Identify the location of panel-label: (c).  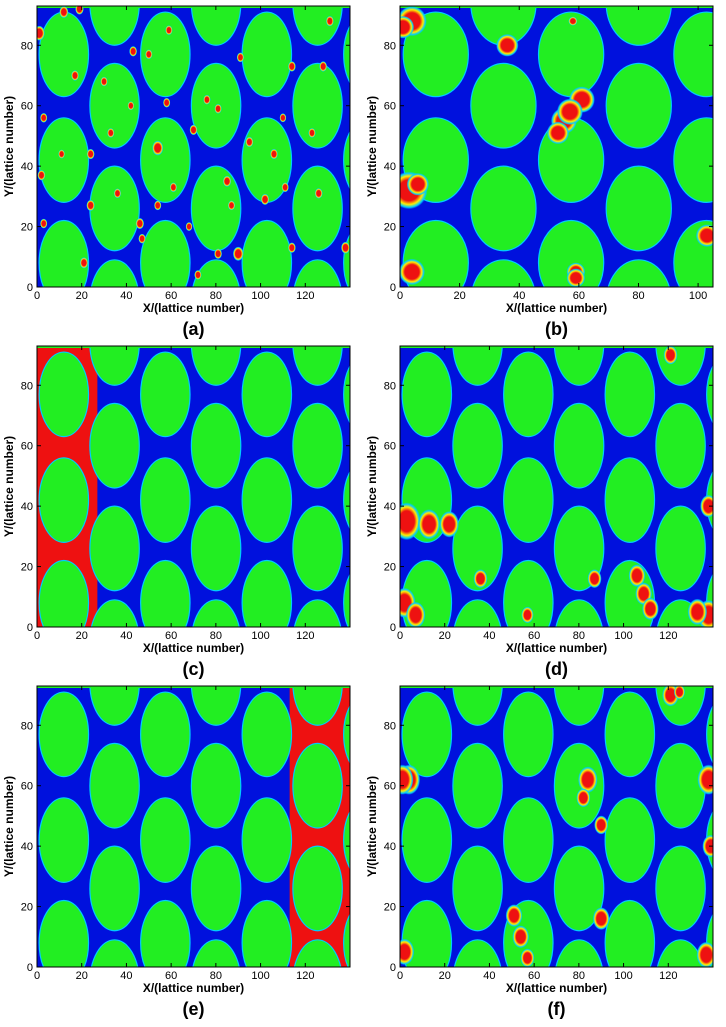
(194, 669).